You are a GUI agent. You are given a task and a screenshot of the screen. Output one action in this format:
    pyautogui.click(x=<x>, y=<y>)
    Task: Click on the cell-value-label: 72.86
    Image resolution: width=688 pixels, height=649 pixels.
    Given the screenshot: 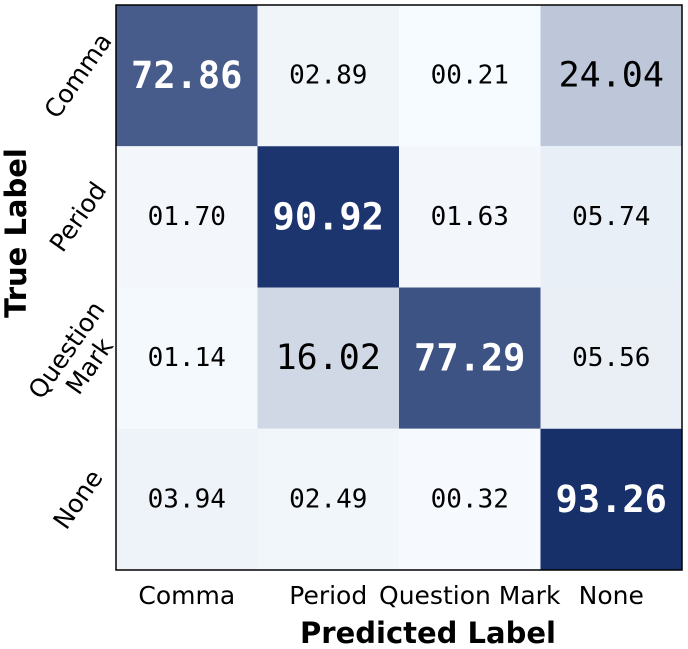 What is the action you would take?
    pyautogui.click(x=186, y=75)
    